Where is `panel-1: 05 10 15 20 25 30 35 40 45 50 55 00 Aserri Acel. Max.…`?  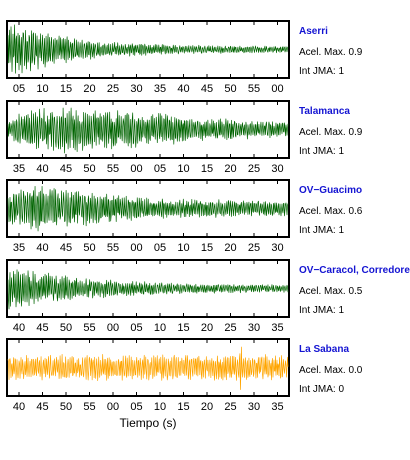 panel-1: 05 10 15 20 25 30 35 40 45 50 55 00 Aserri Acel. Max.… is located at coordinates (184, 57).